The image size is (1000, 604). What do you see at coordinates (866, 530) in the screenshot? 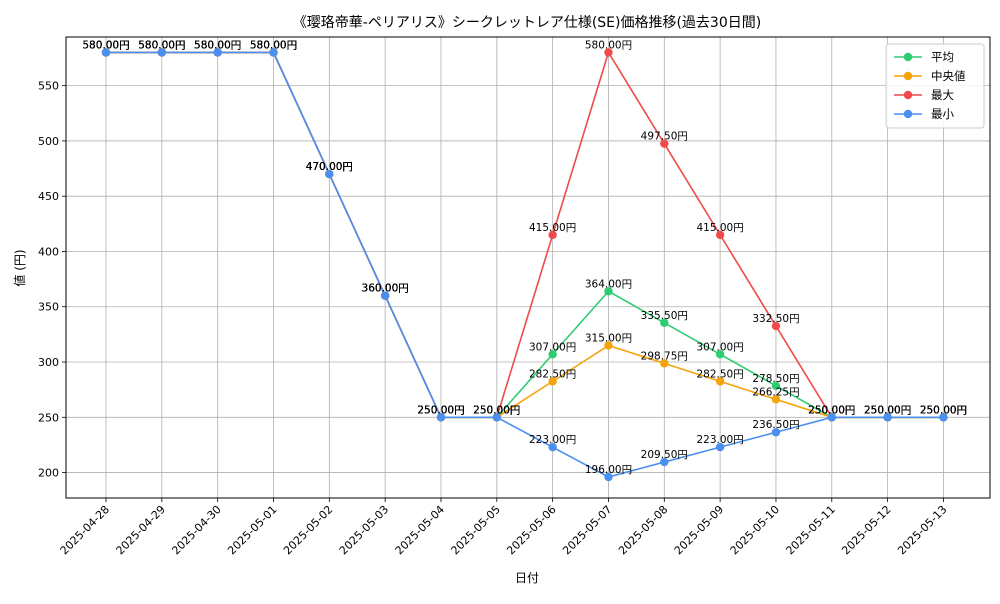
I see `x-tick-label: 2025-05-12` at bounding box center [866, 530].